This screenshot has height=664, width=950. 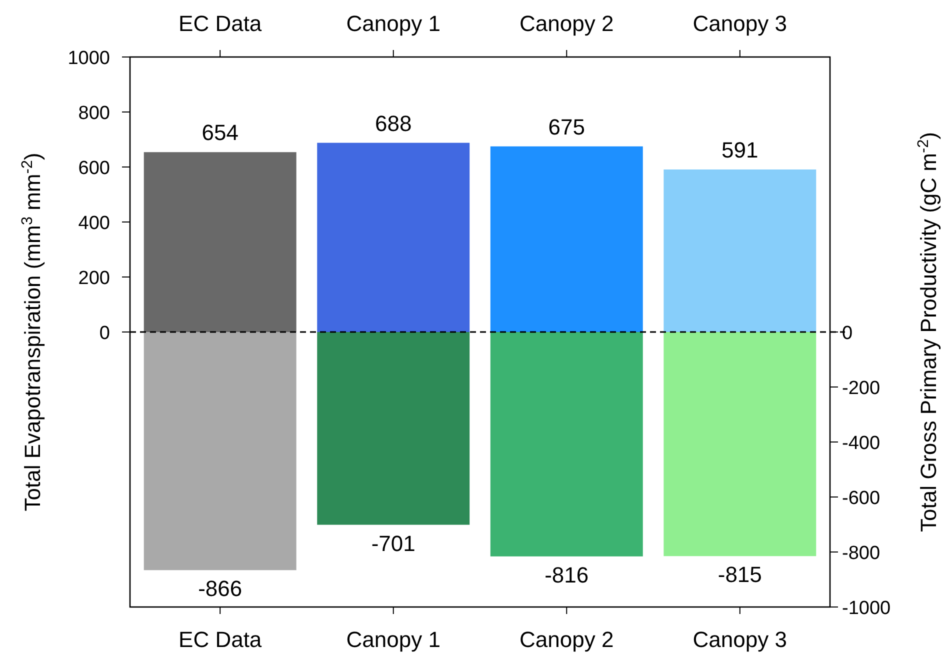 What do you see at coordinates (104, 333) in the screenshot?
I see `y-tick-label: 0` at bounding box center [104, 333].